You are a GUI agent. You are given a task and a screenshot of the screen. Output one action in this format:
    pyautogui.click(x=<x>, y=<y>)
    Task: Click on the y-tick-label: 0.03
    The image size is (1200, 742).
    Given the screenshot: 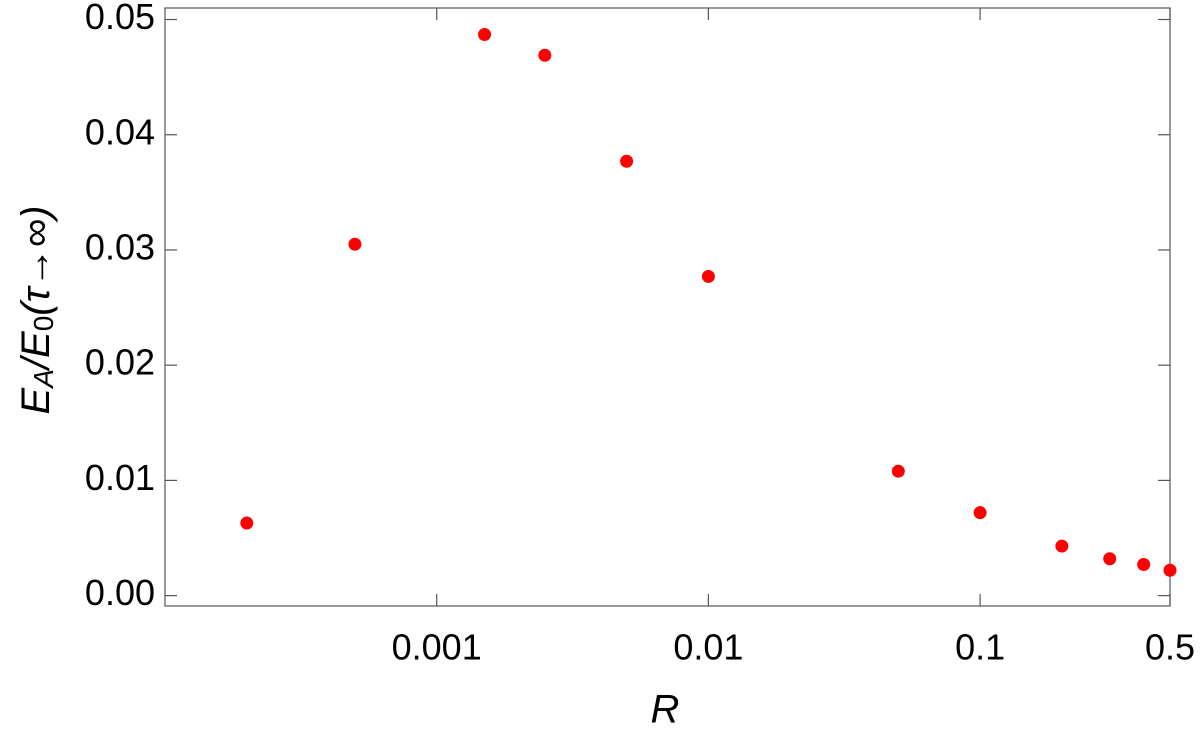 What is the action you would take?
    pyautogui.click(x=120, y=246)
    